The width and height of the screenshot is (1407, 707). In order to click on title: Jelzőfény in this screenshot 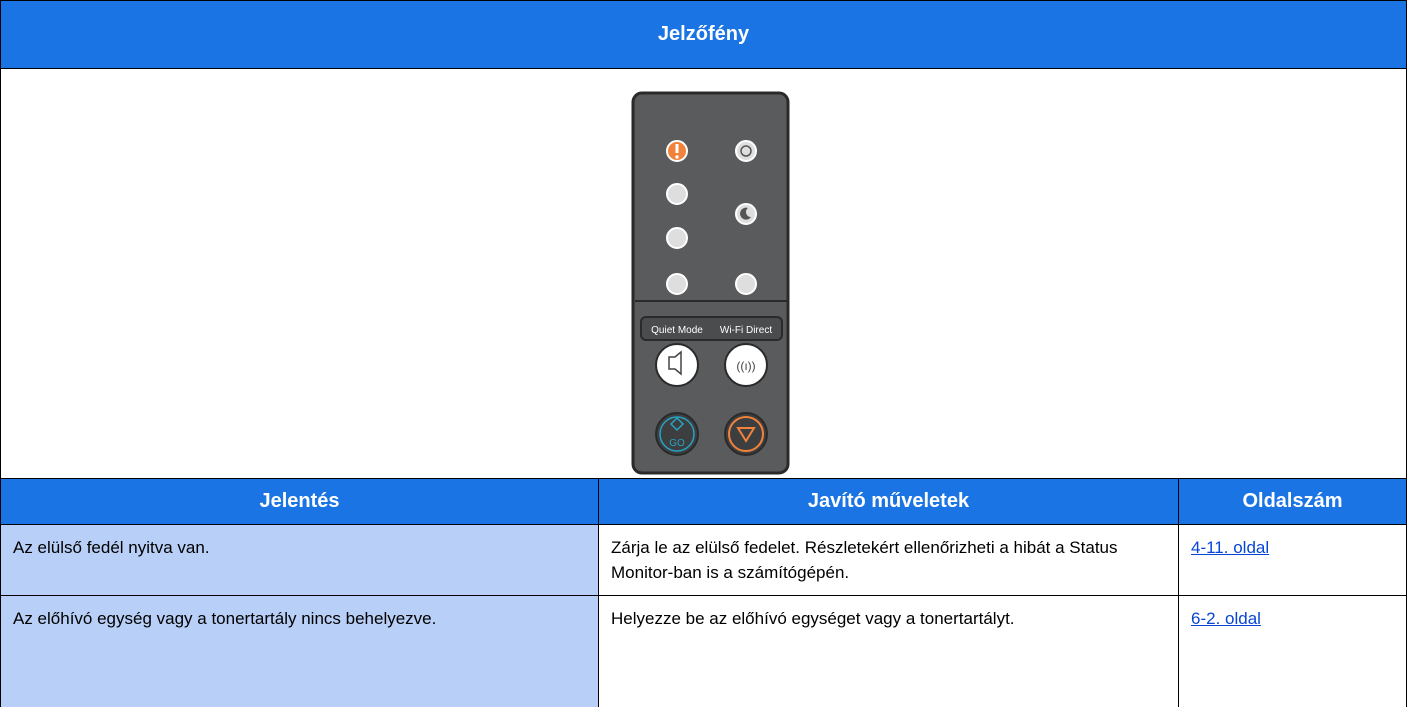, I will do `click(703, 34)`.